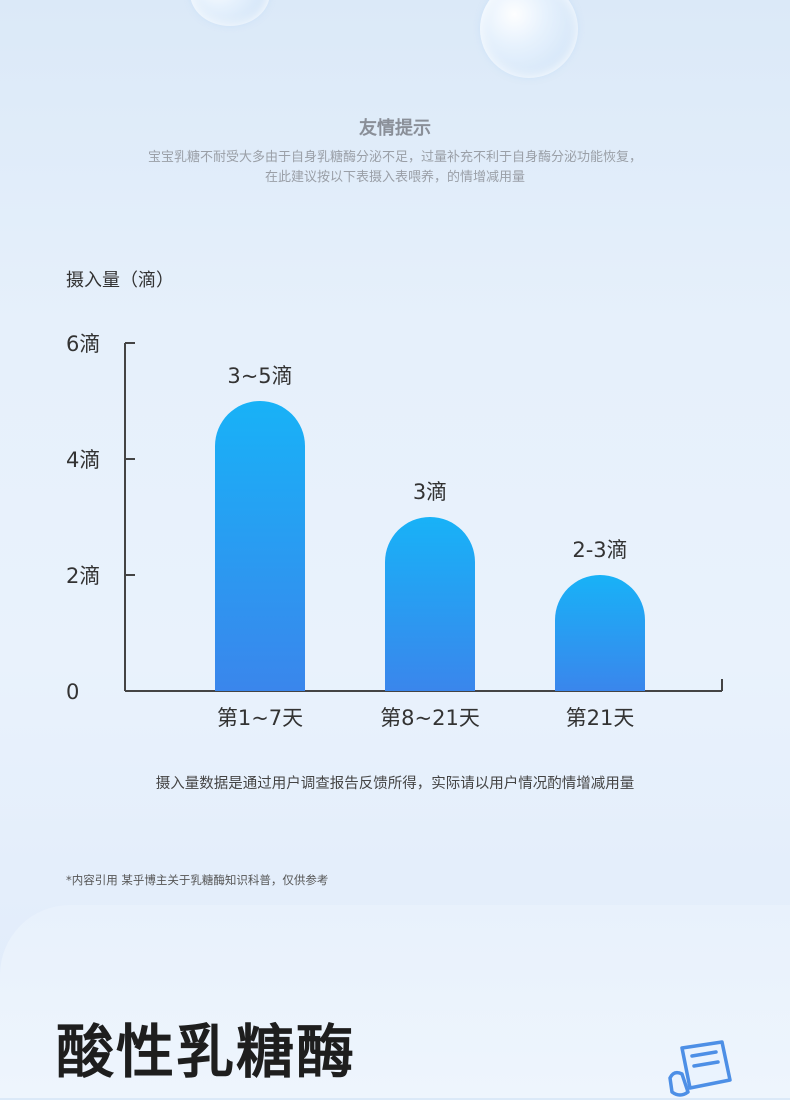 The image size is (790, 1100). What do you see at coordinates (394, 157) in the screenshot?
I see `tip-line-1: 宝宝乳糖不耐受大多由于自身乳糖酶分泌不足，过量补充不利于自身酶分泌功能恢复，` at bounding box center [394, 157].